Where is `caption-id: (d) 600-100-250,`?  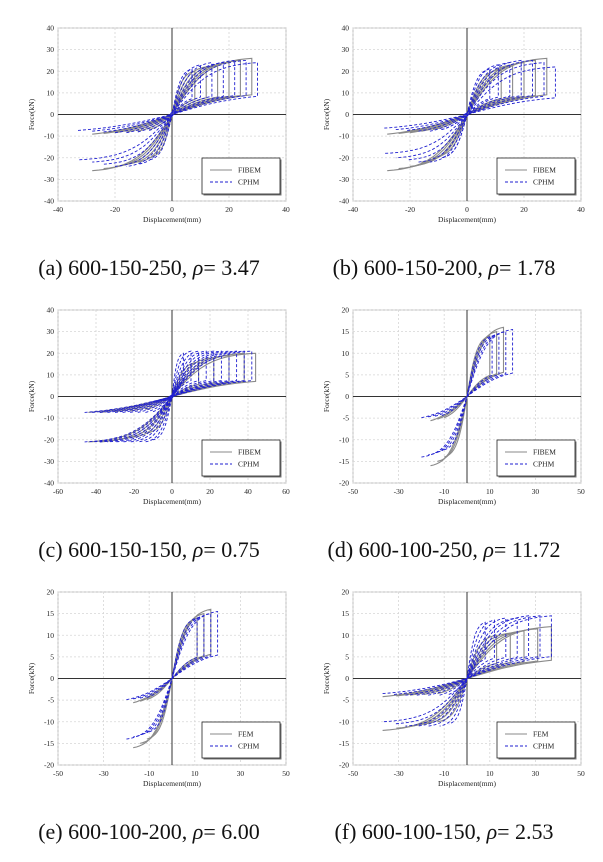
caption-id: (d) 600-100-250, is located at coordinates (405, 549).